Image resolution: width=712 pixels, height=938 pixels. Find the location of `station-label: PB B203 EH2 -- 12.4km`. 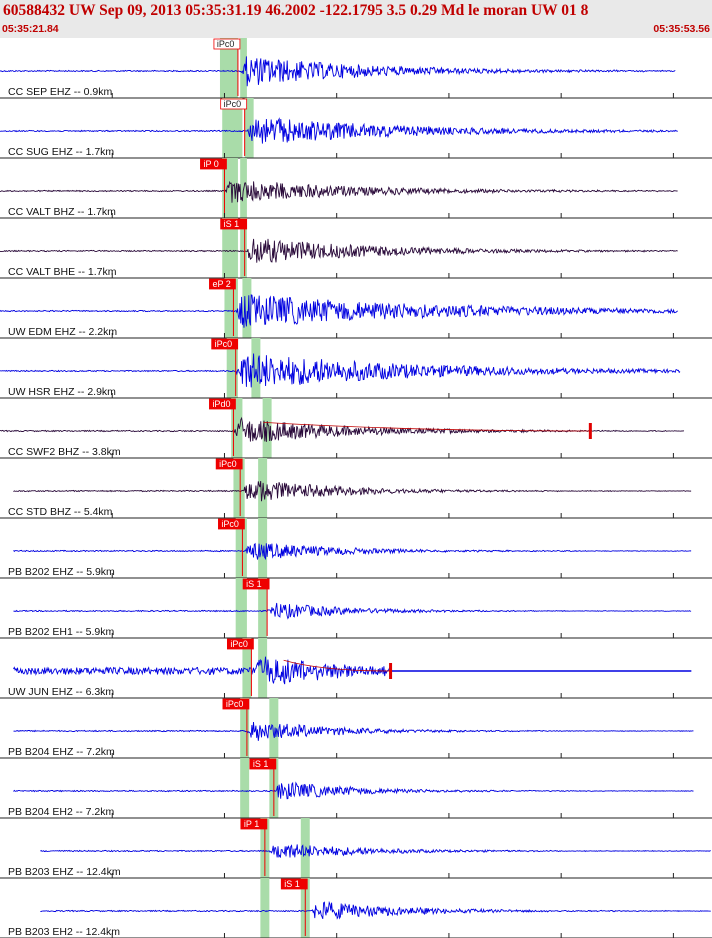

station-label: PB B203 EH2 -- 12.4km is located at coordinates (64, 932).